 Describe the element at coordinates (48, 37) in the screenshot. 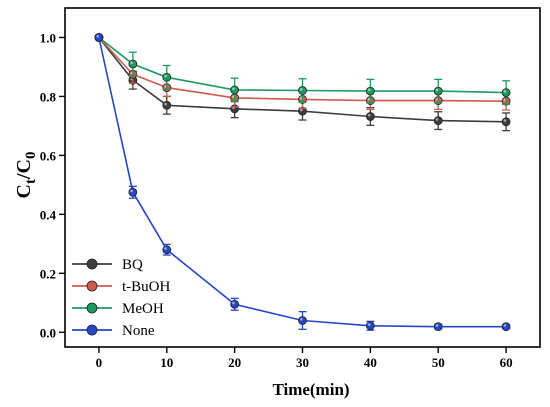

I see `y-tick-label: 1.0` at that location.